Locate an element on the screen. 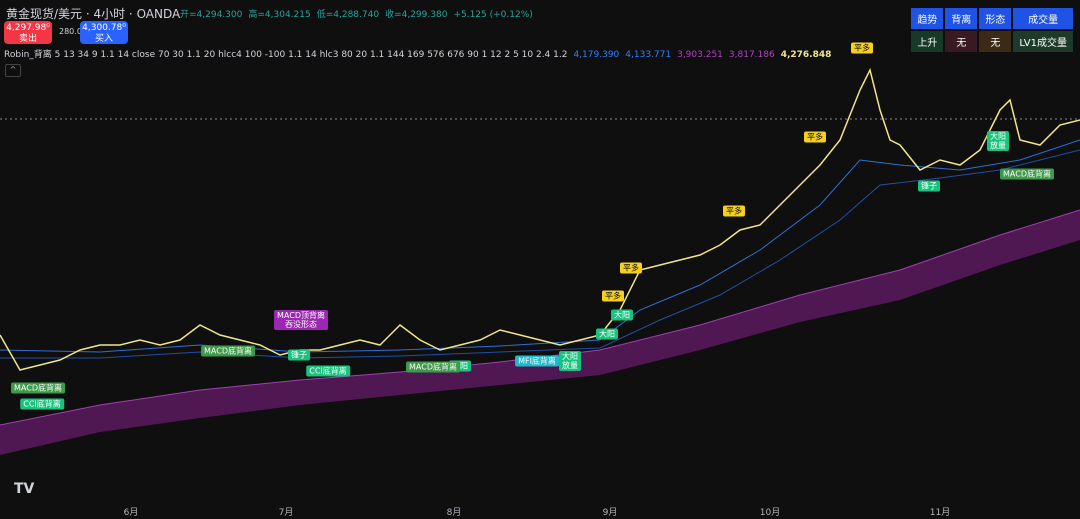  buy-label: 买入 is located at coordinates (103, 39).